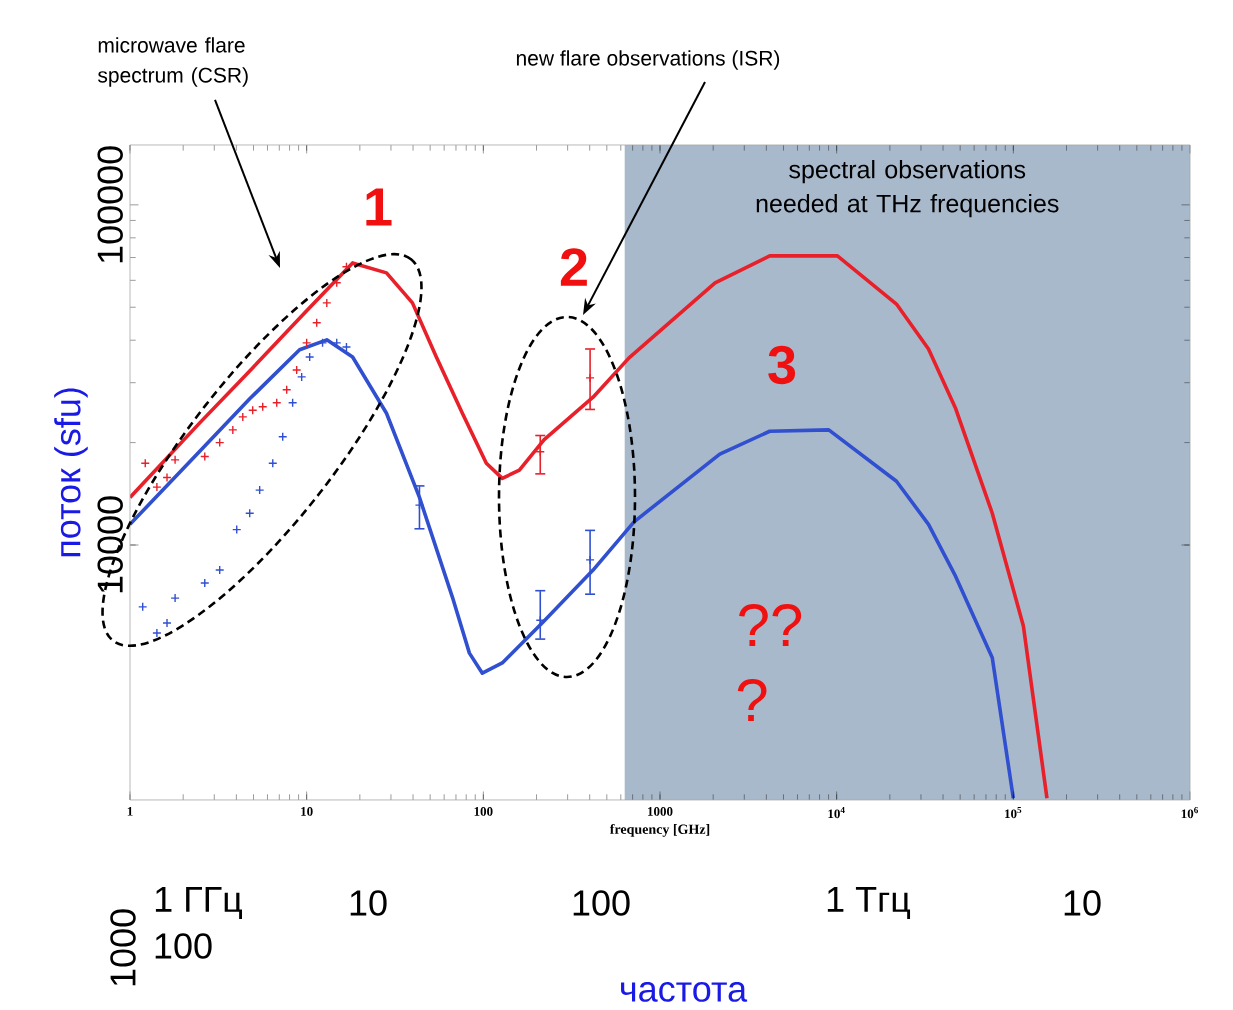 This screenshot has width=1233, height=1010. Describe the element at coordinates (782, 365) in the screenshot. I see `annotation: 3` at that location.